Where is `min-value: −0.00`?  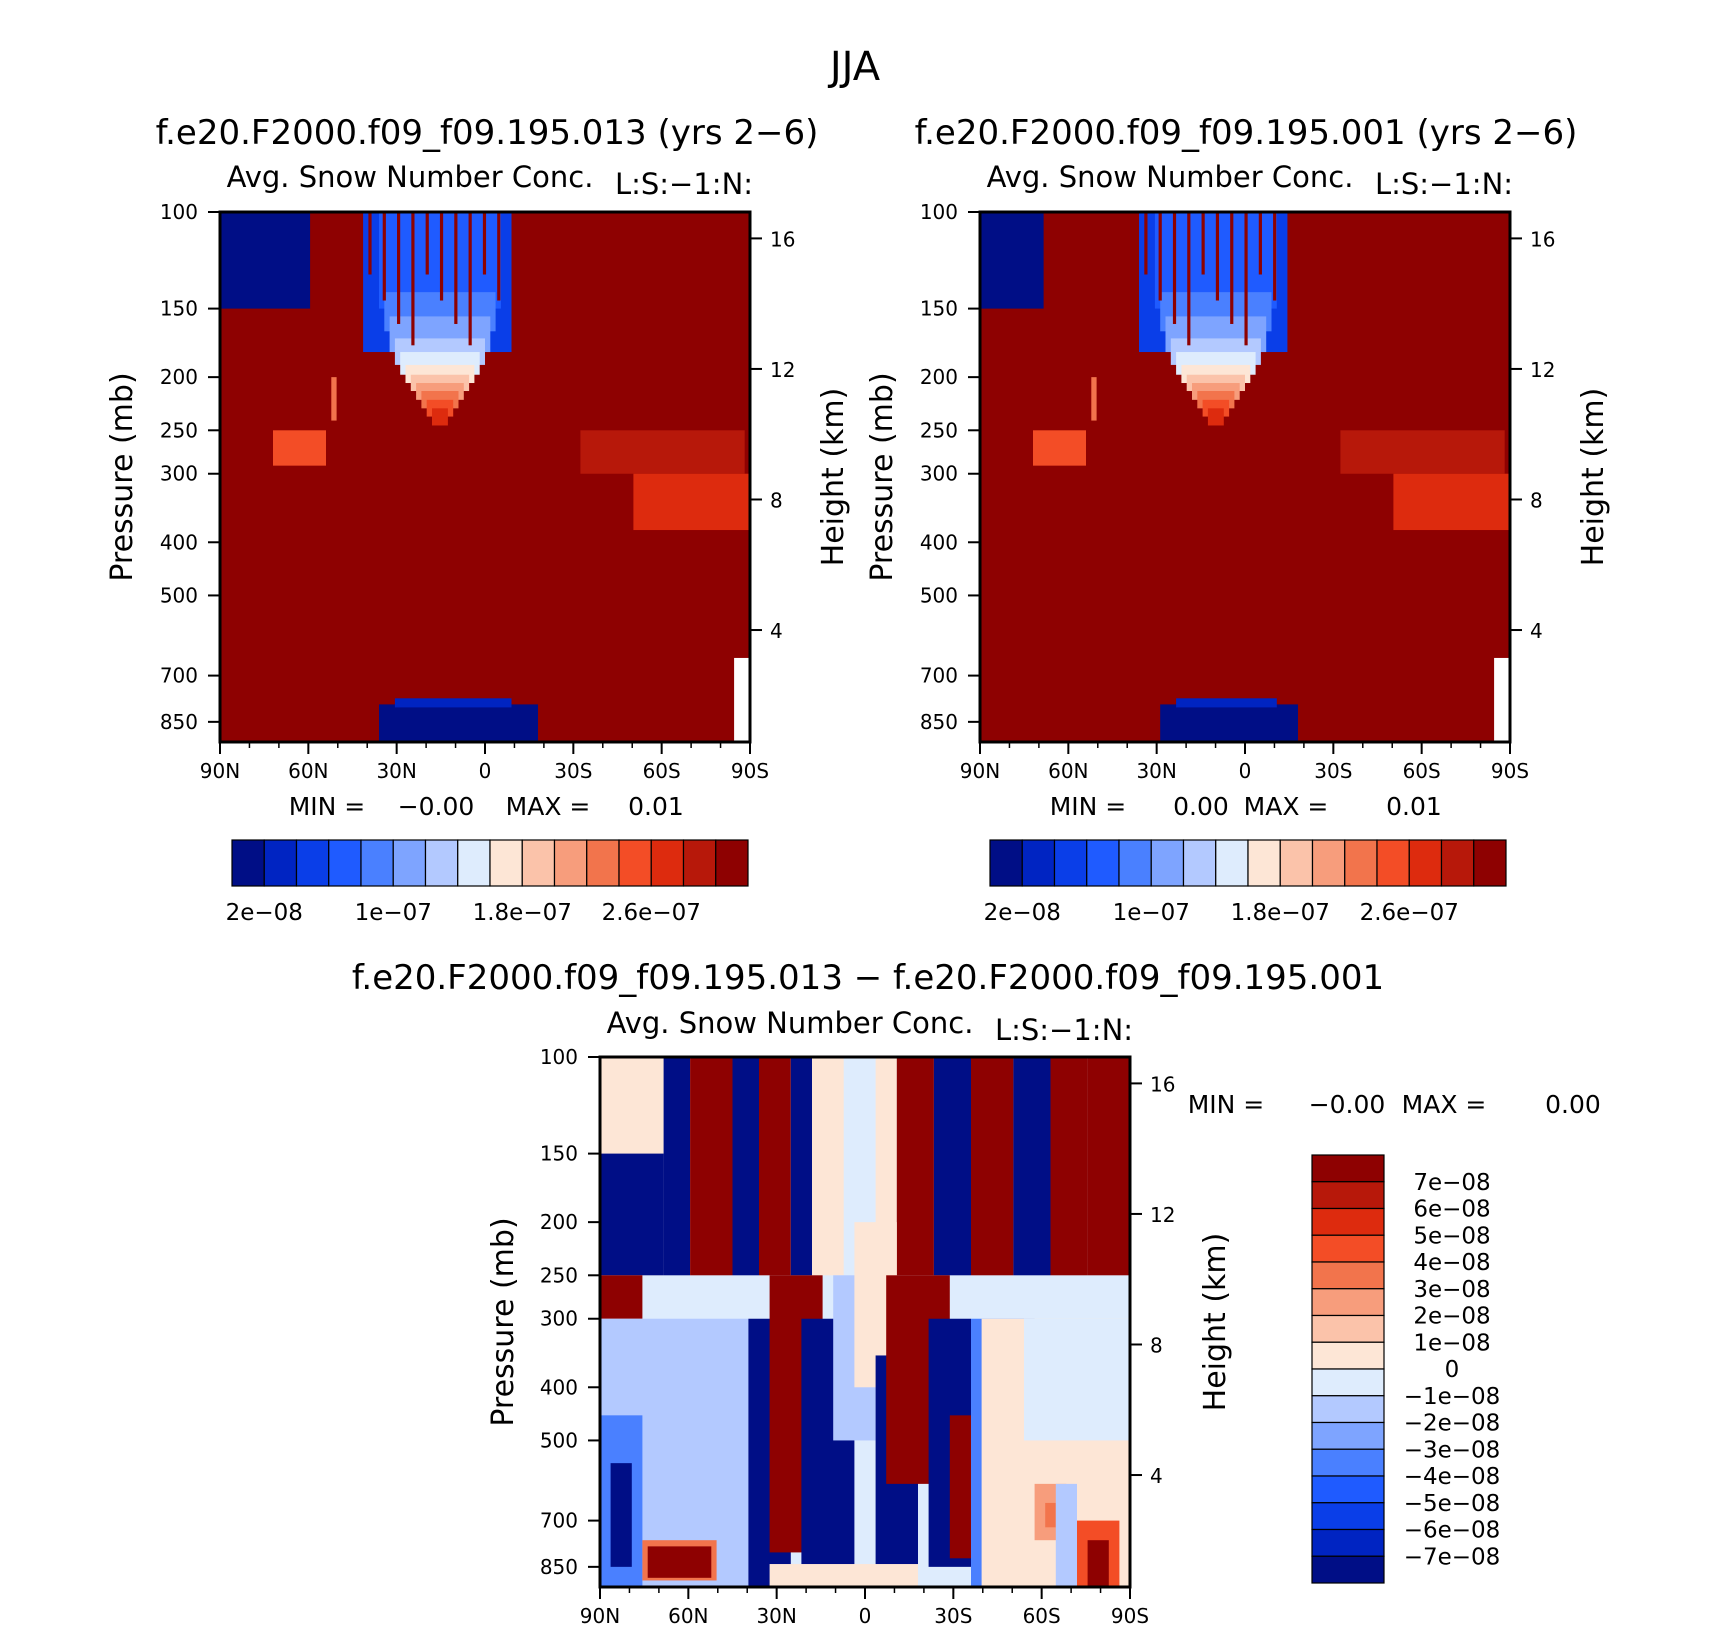
min-value: −0.00 is located at coordinates (1347, 1104).